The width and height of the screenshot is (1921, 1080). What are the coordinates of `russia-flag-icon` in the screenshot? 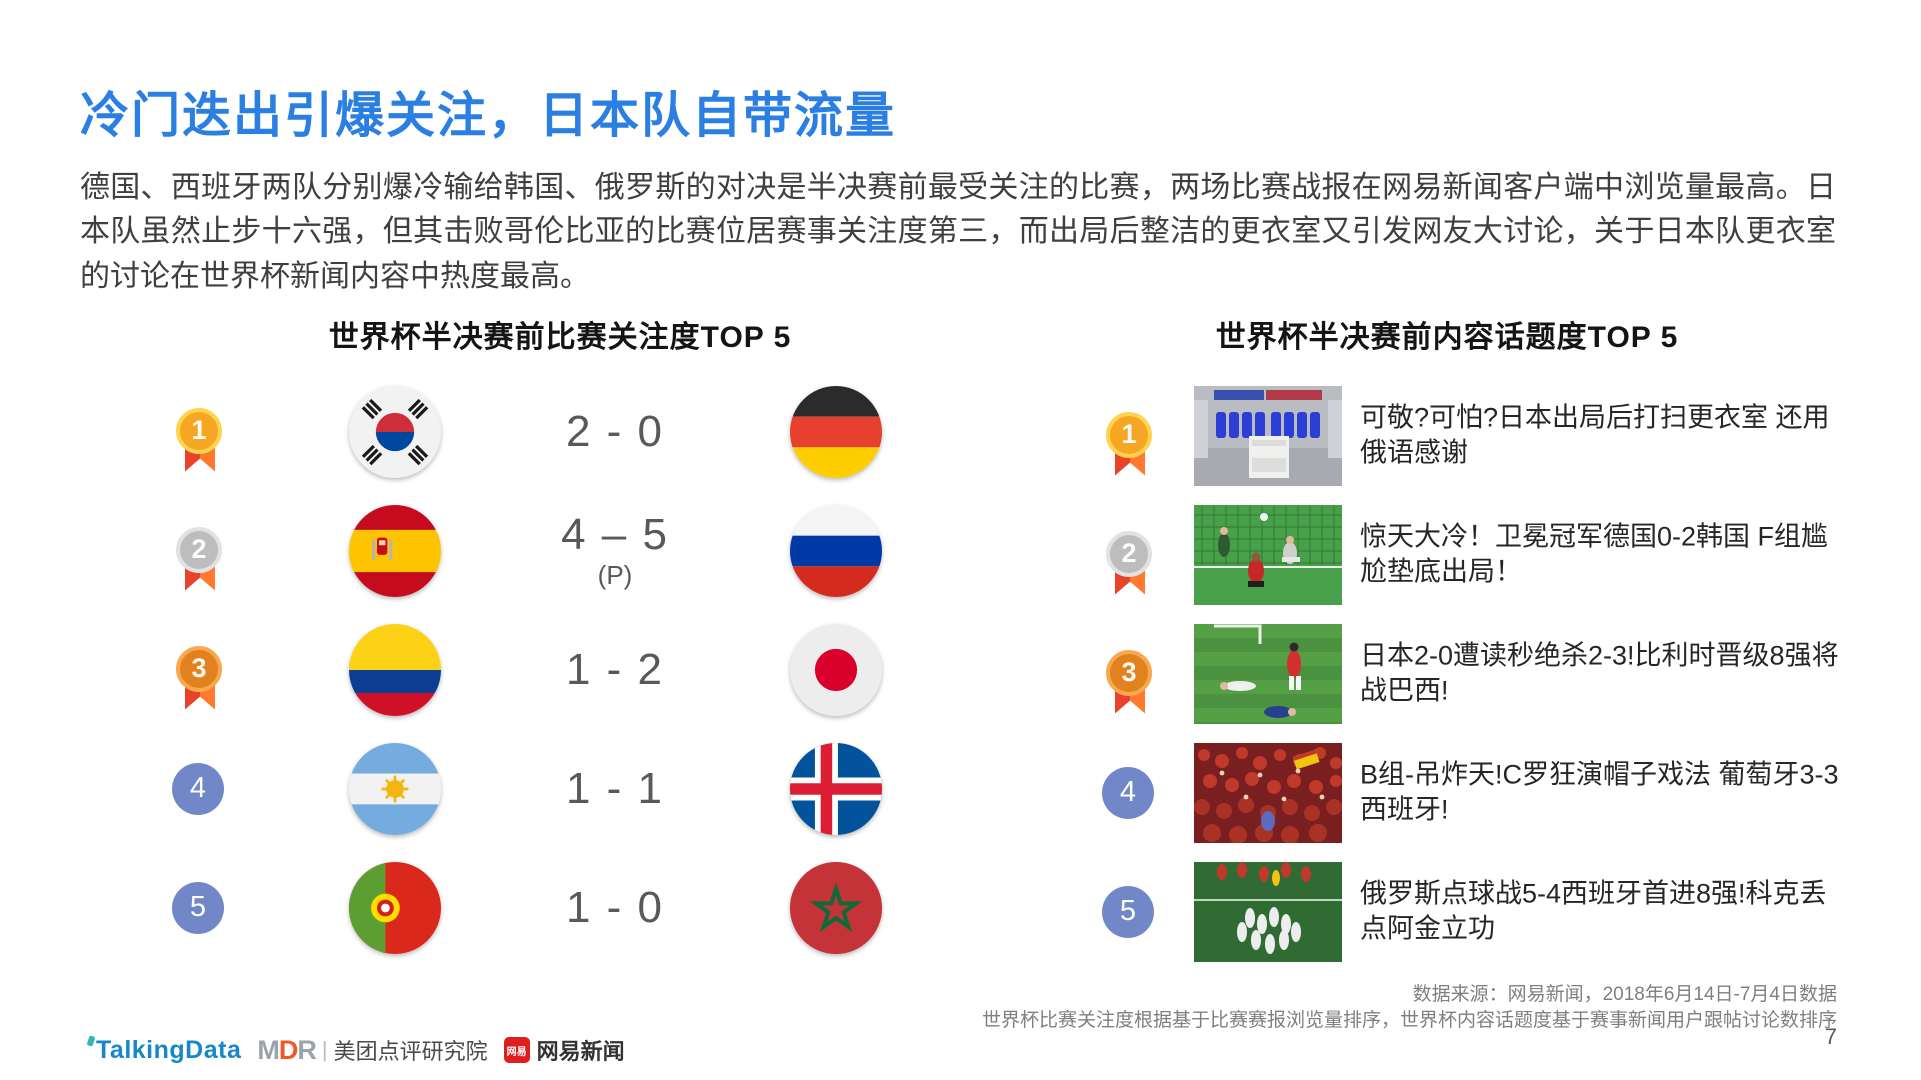 It's located at (836, 550).